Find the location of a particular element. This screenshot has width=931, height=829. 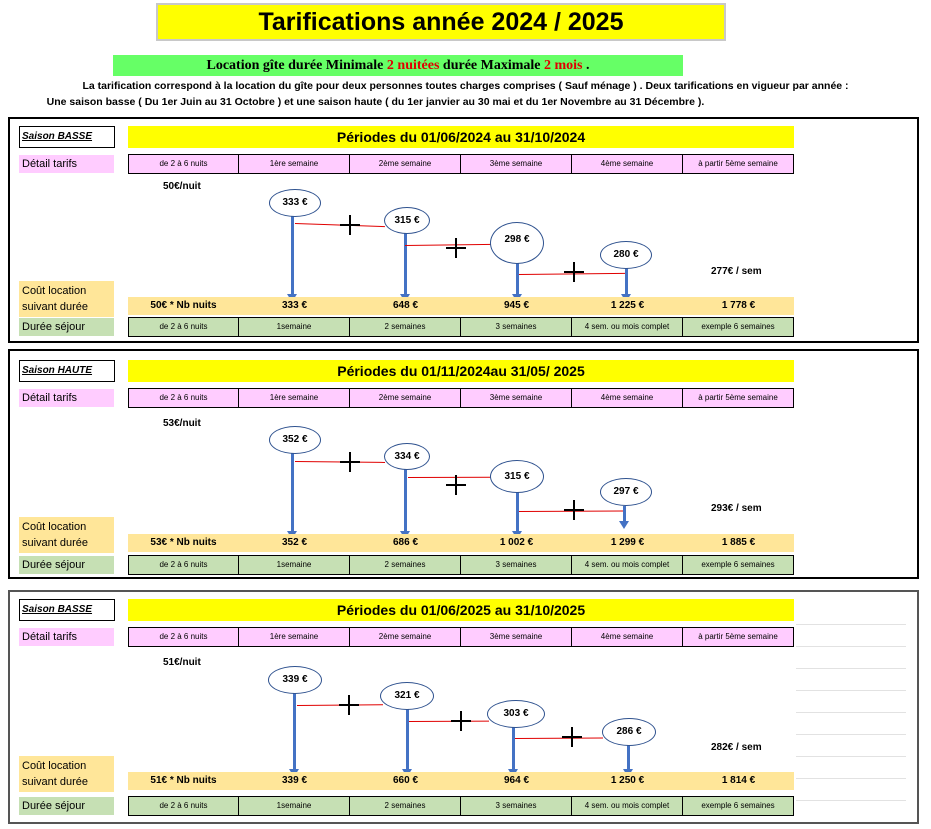

after-rate: 282€ / sem is located at coordinates (736, 747).